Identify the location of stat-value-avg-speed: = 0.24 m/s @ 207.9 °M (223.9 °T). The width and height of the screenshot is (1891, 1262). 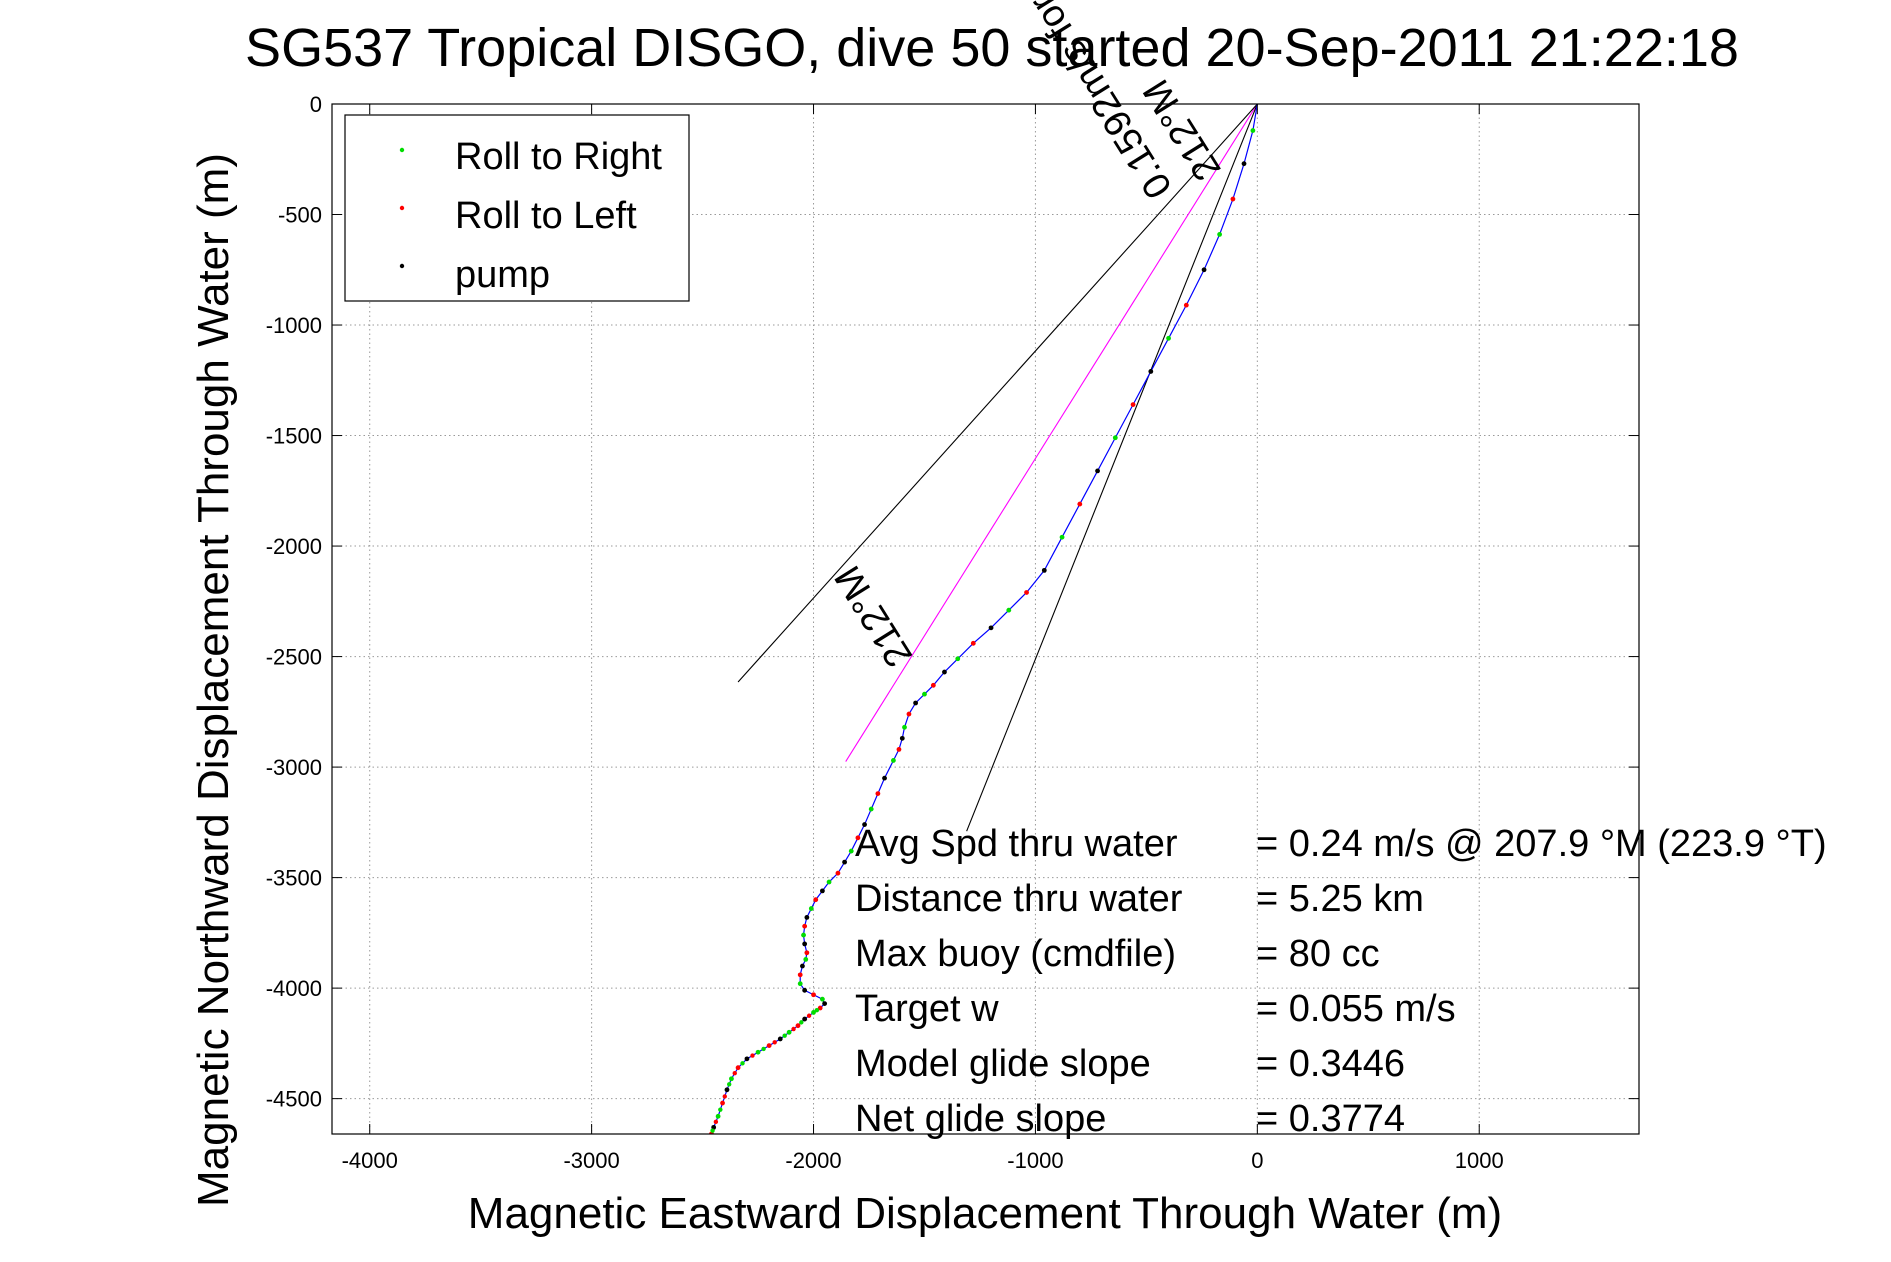
(1541, 844).